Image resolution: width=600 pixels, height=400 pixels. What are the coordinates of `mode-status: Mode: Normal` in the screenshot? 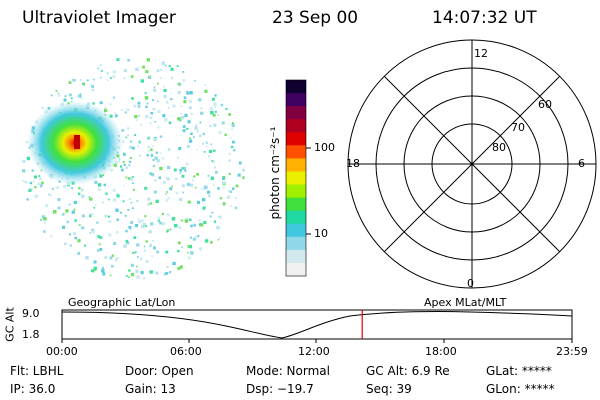 It's located at (288, 371).